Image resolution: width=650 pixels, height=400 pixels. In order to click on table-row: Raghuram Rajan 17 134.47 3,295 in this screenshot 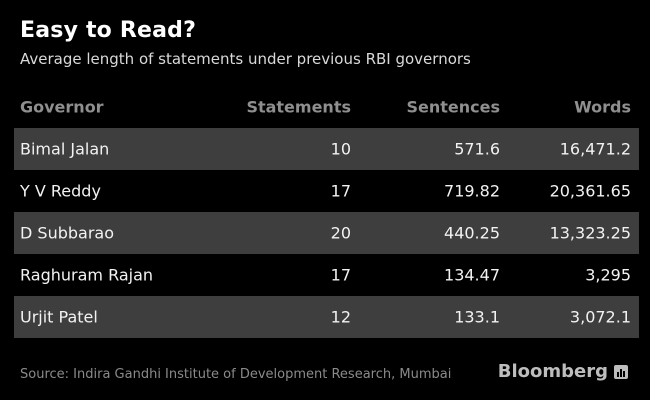, I will do `click(326, 275)`.